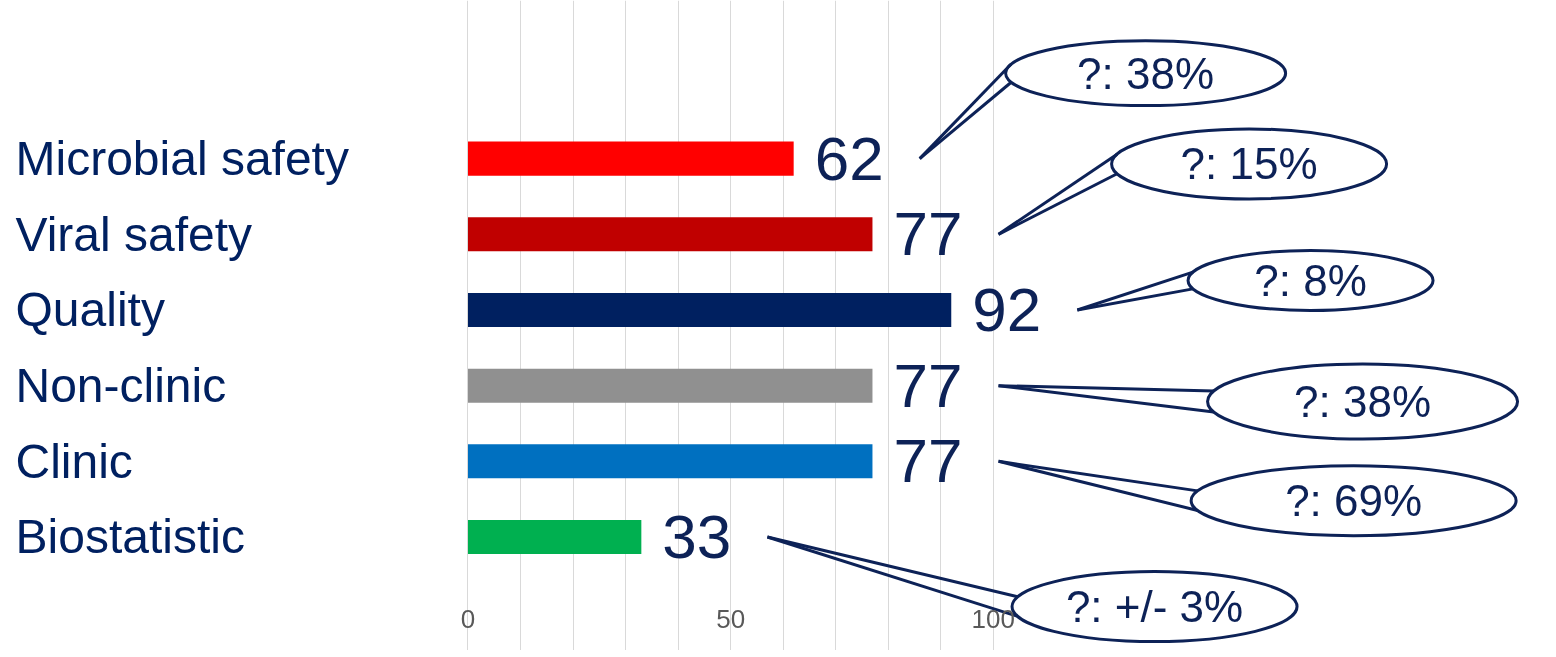 The height and width of the screenshot is (657, 1556). I want to click on y-tick-label: Biostatistic, so click(130, 537).